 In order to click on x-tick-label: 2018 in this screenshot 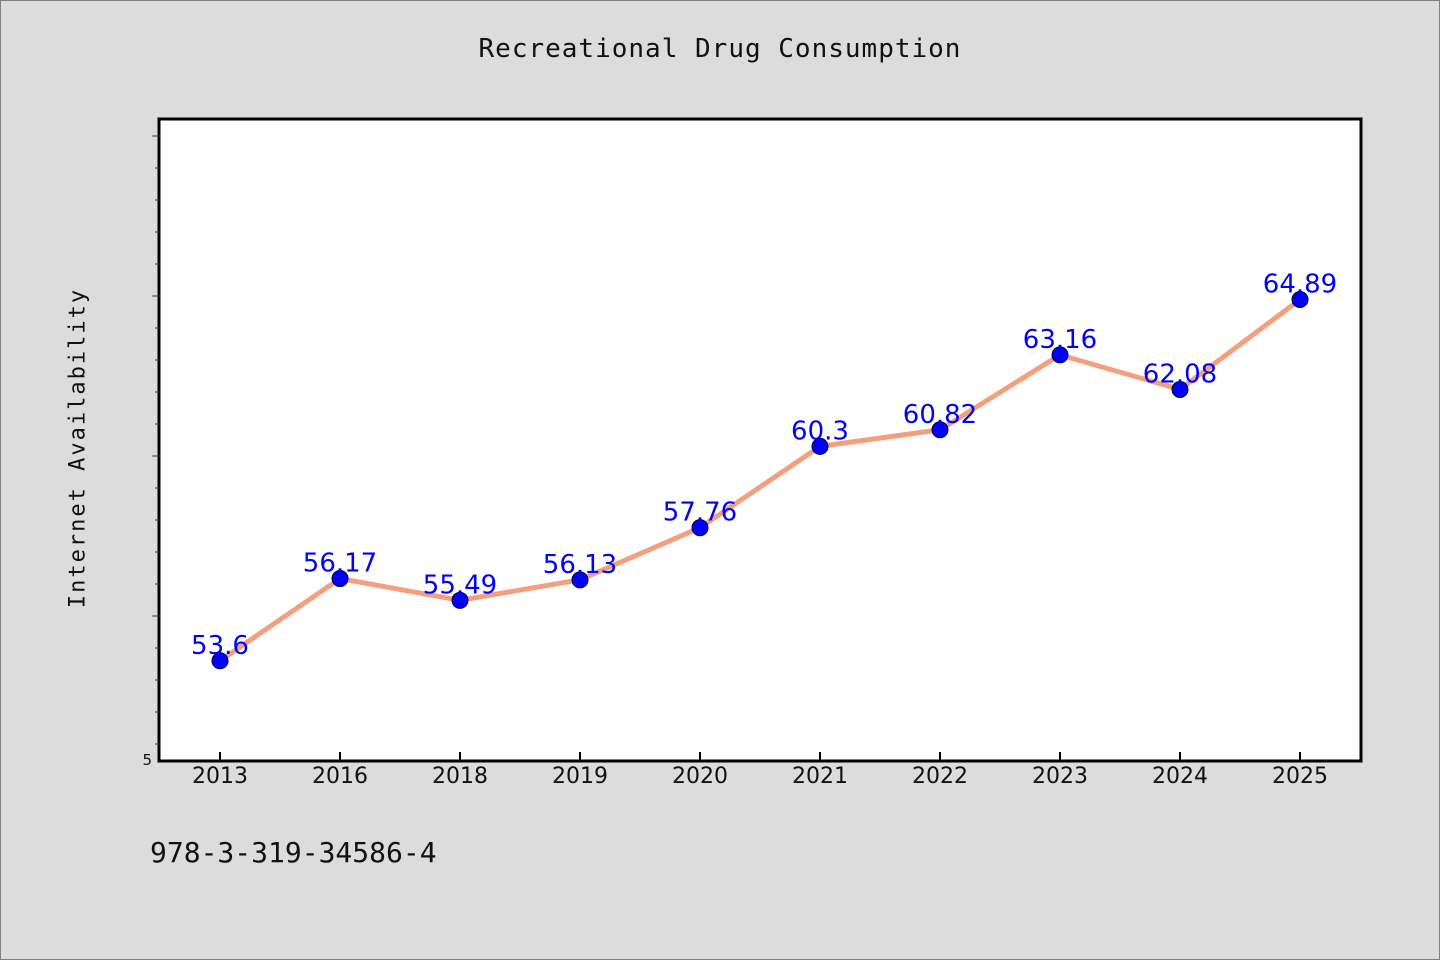, I will do `click(460, 776)`.